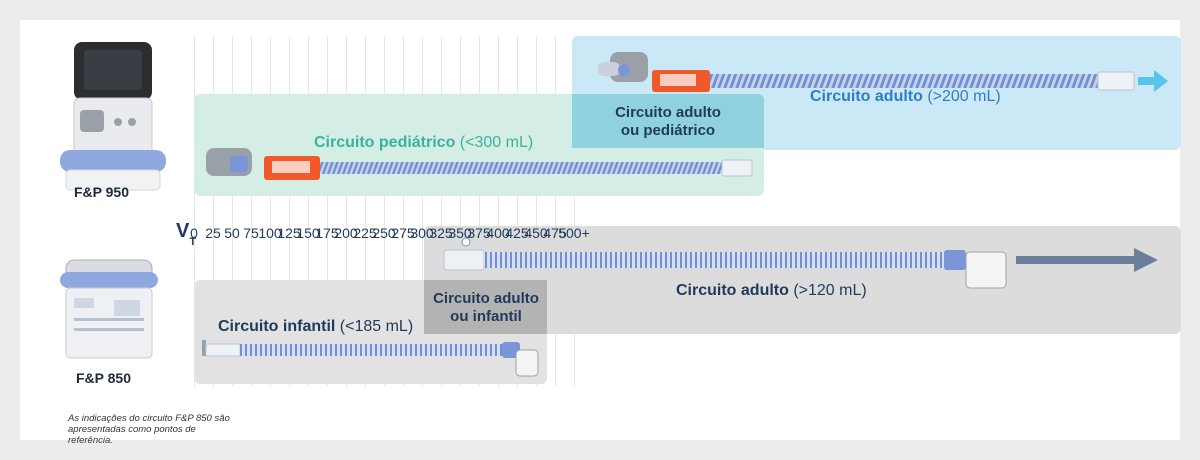 The image size is (1200, 460). I want to click on axis-tick-label: 150, so click(308, 233).